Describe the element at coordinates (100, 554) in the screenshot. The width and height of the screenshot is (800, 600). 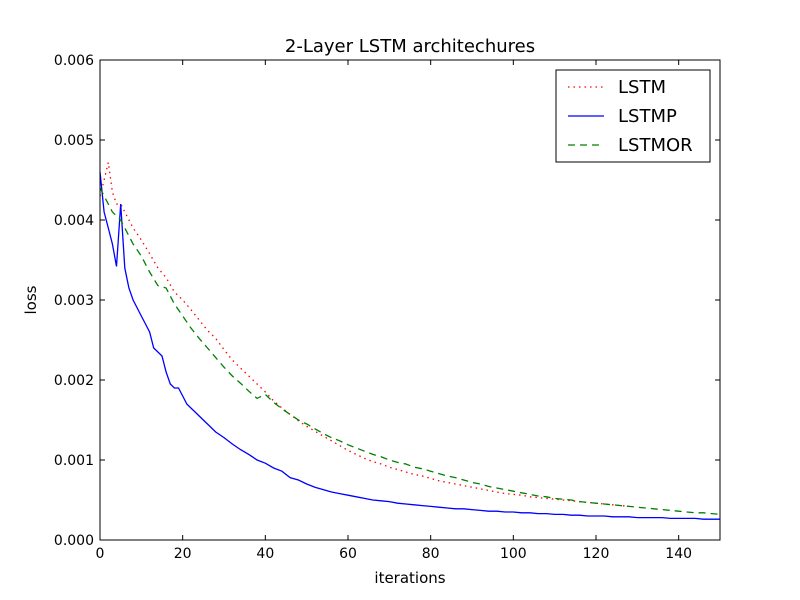
I see `x-tick-label: 0` at that location.